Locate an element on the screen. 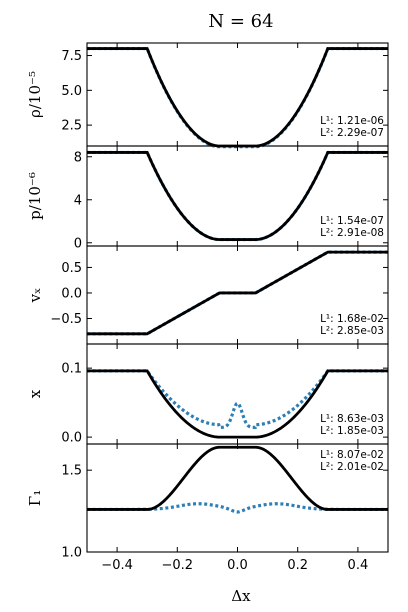  y-tick-label: 0.5 is located at coordinates (71, 268).